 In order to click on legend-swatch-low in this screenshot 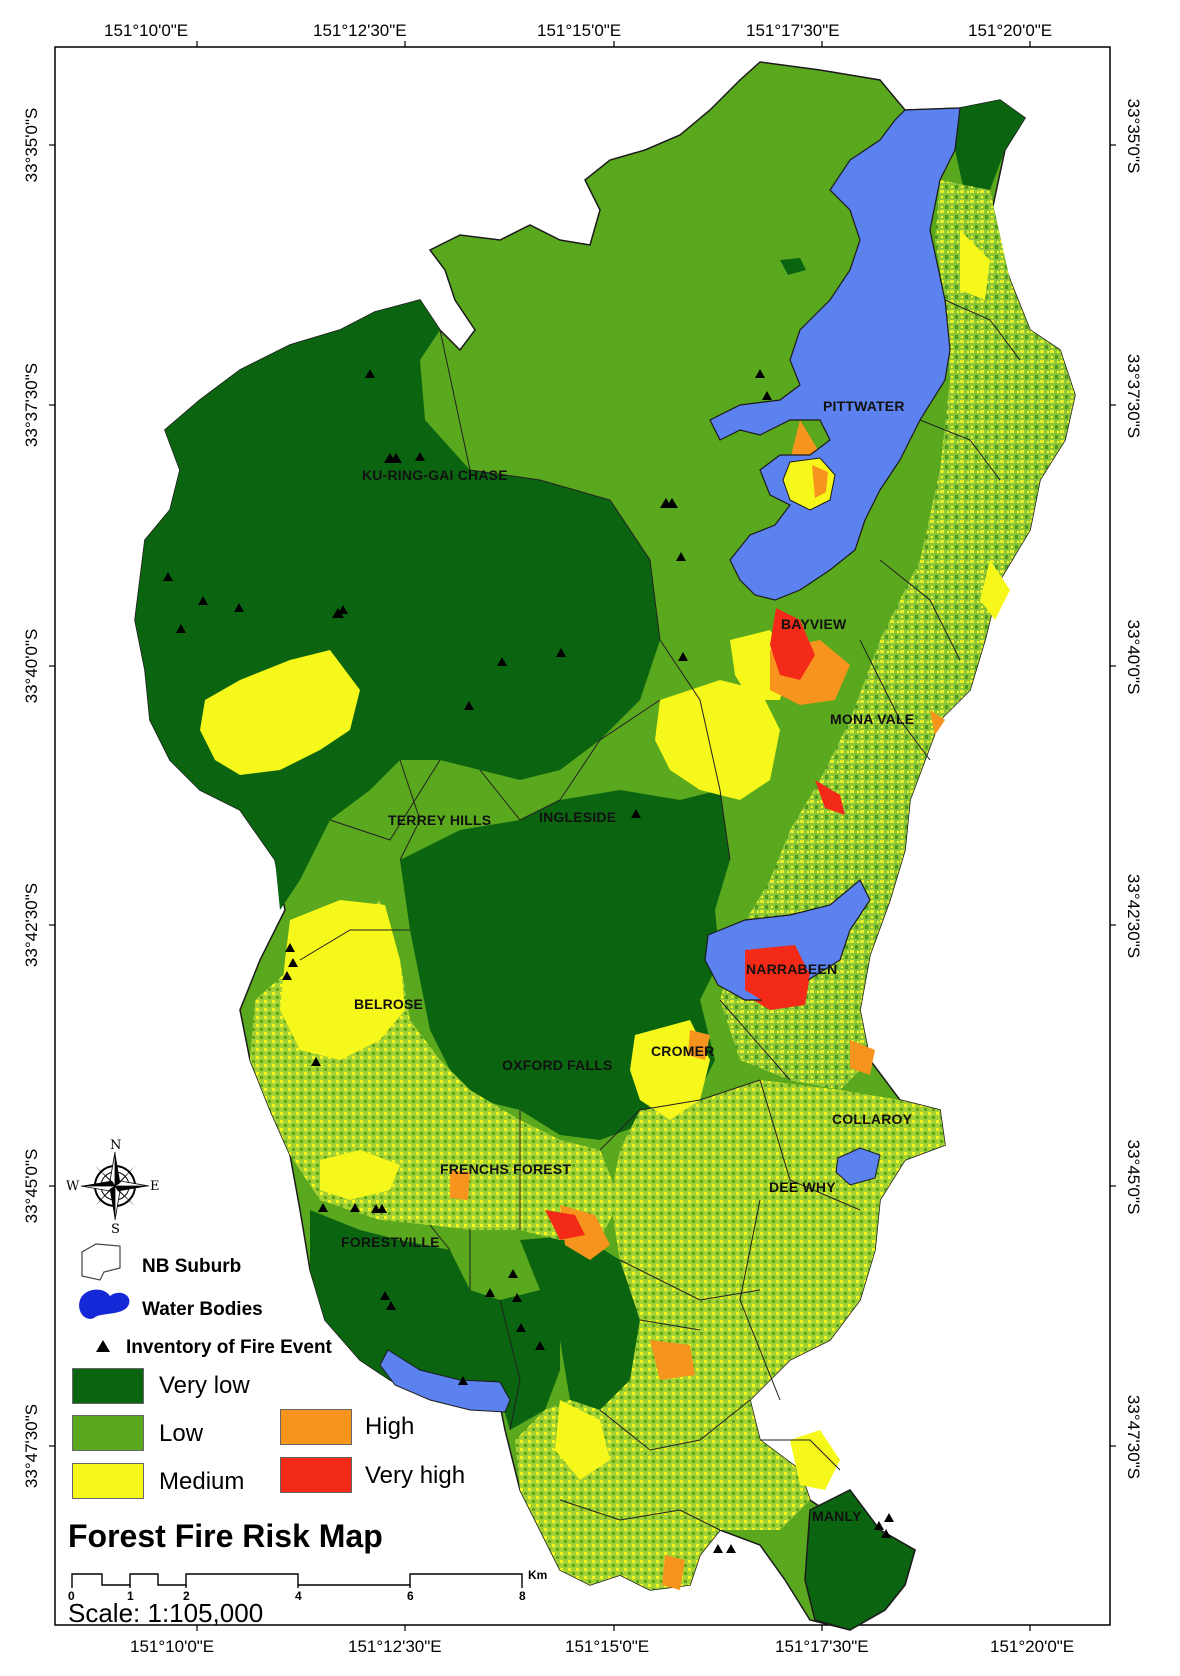, I will do `click(108, 1433)`.